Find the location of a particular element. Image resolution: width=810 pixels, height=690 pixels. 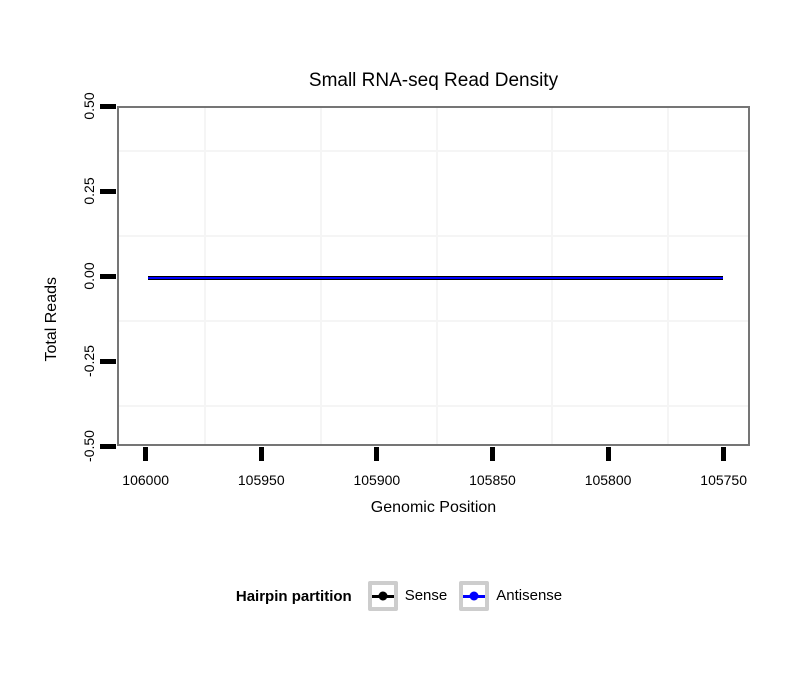

legend-item-antisense: Antisense is located at coordinates (510, 596).